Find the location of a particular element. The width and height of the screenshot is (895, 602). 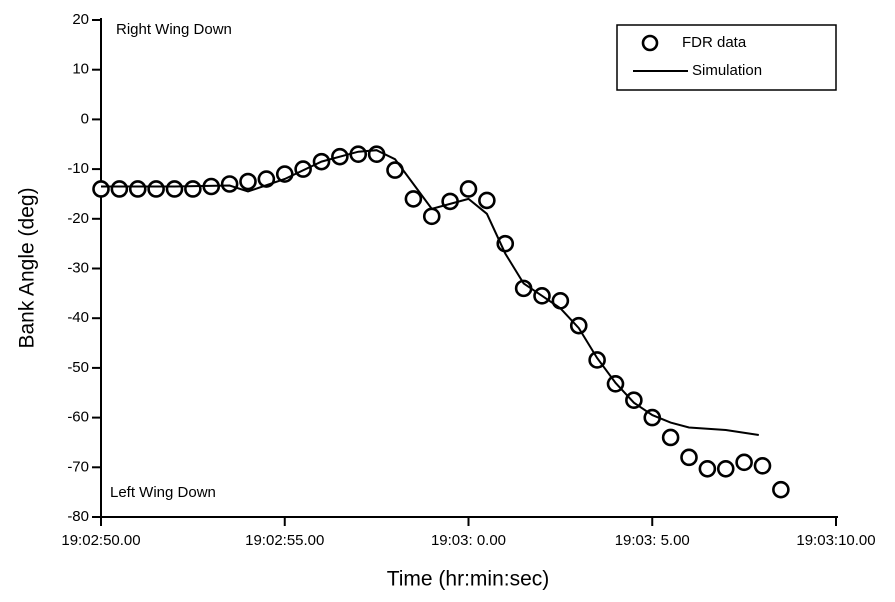

legend-label: Simulation is located at coordinates (727, 70).